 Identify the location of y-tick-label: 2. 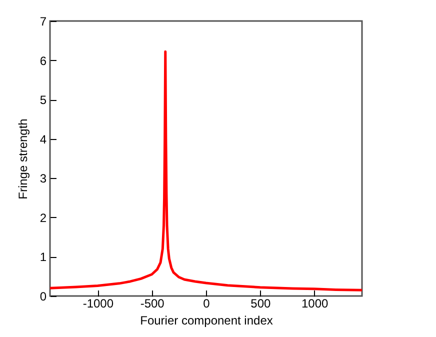
(43, 217).